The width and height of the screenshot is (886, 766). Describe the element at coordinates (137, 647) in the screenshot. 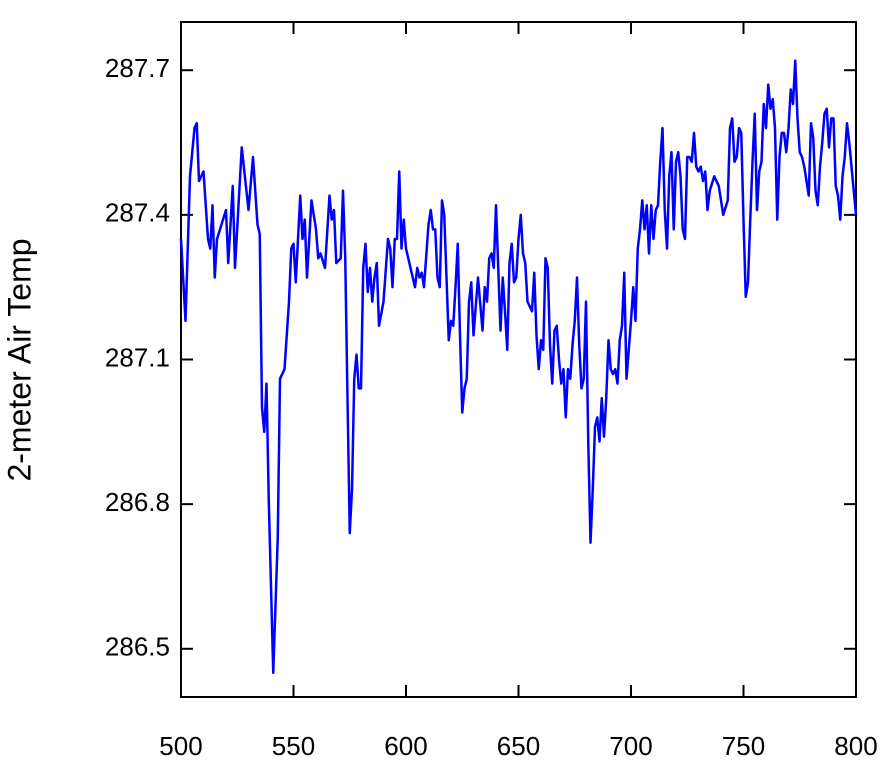

I see `y-tick-label: 286.5` at that location.